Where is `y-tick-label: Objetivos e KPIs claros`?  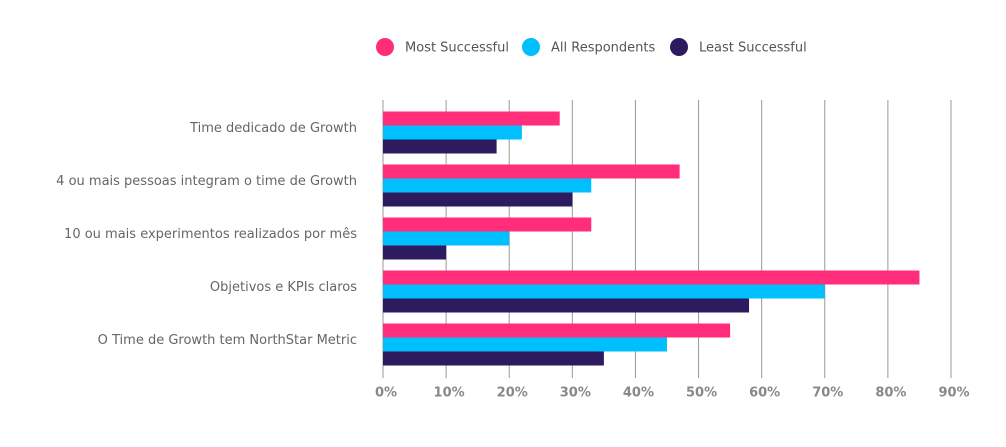
y-tick-label: Objetivos e KPIs claros is located at coordinates (283, 287).